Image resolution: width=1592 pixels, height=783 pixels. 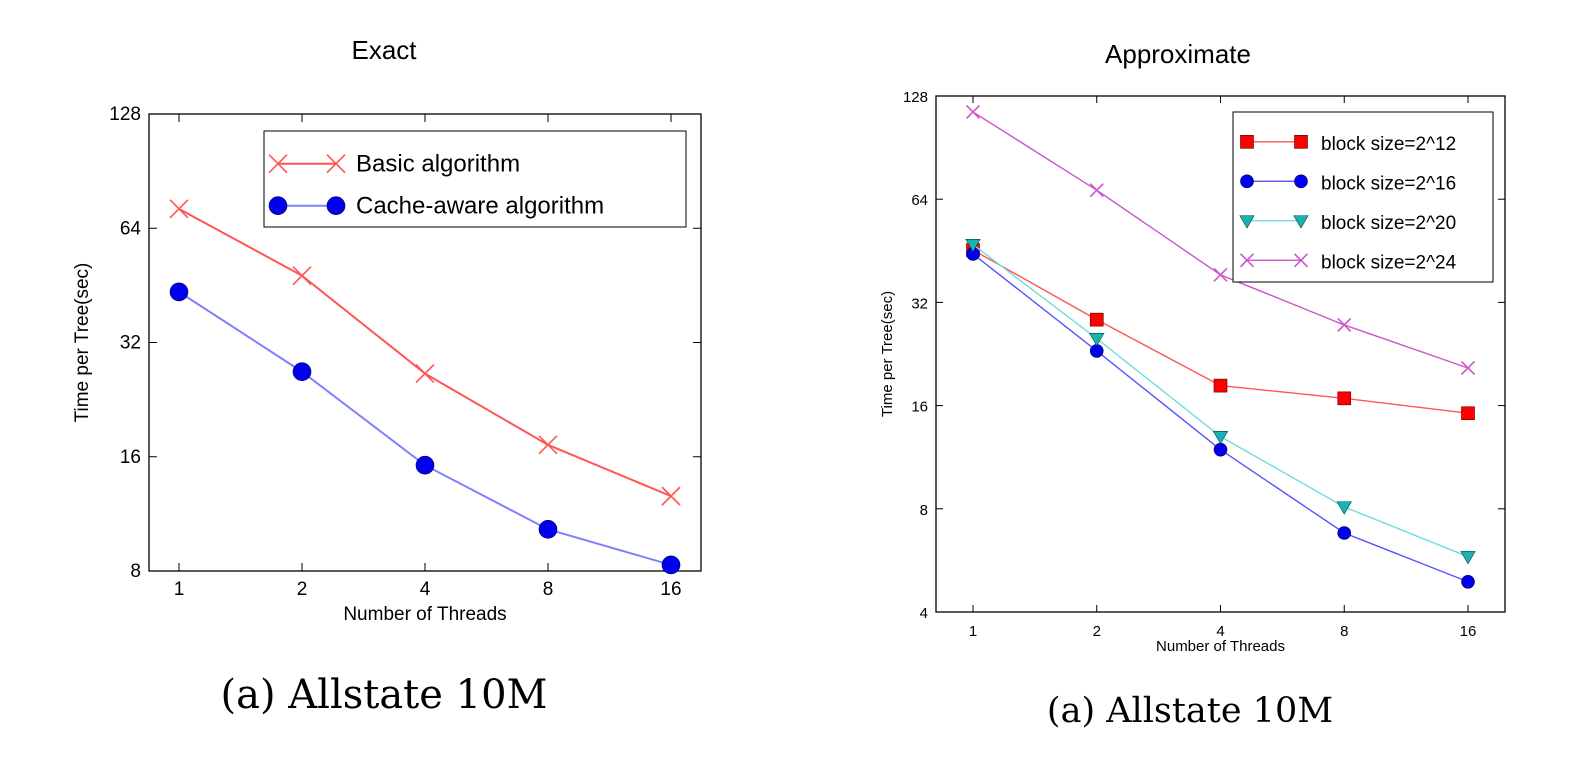 I want to click on legend: Basic algorithm Cache-aware algorithm, so click(x=475, y=179).